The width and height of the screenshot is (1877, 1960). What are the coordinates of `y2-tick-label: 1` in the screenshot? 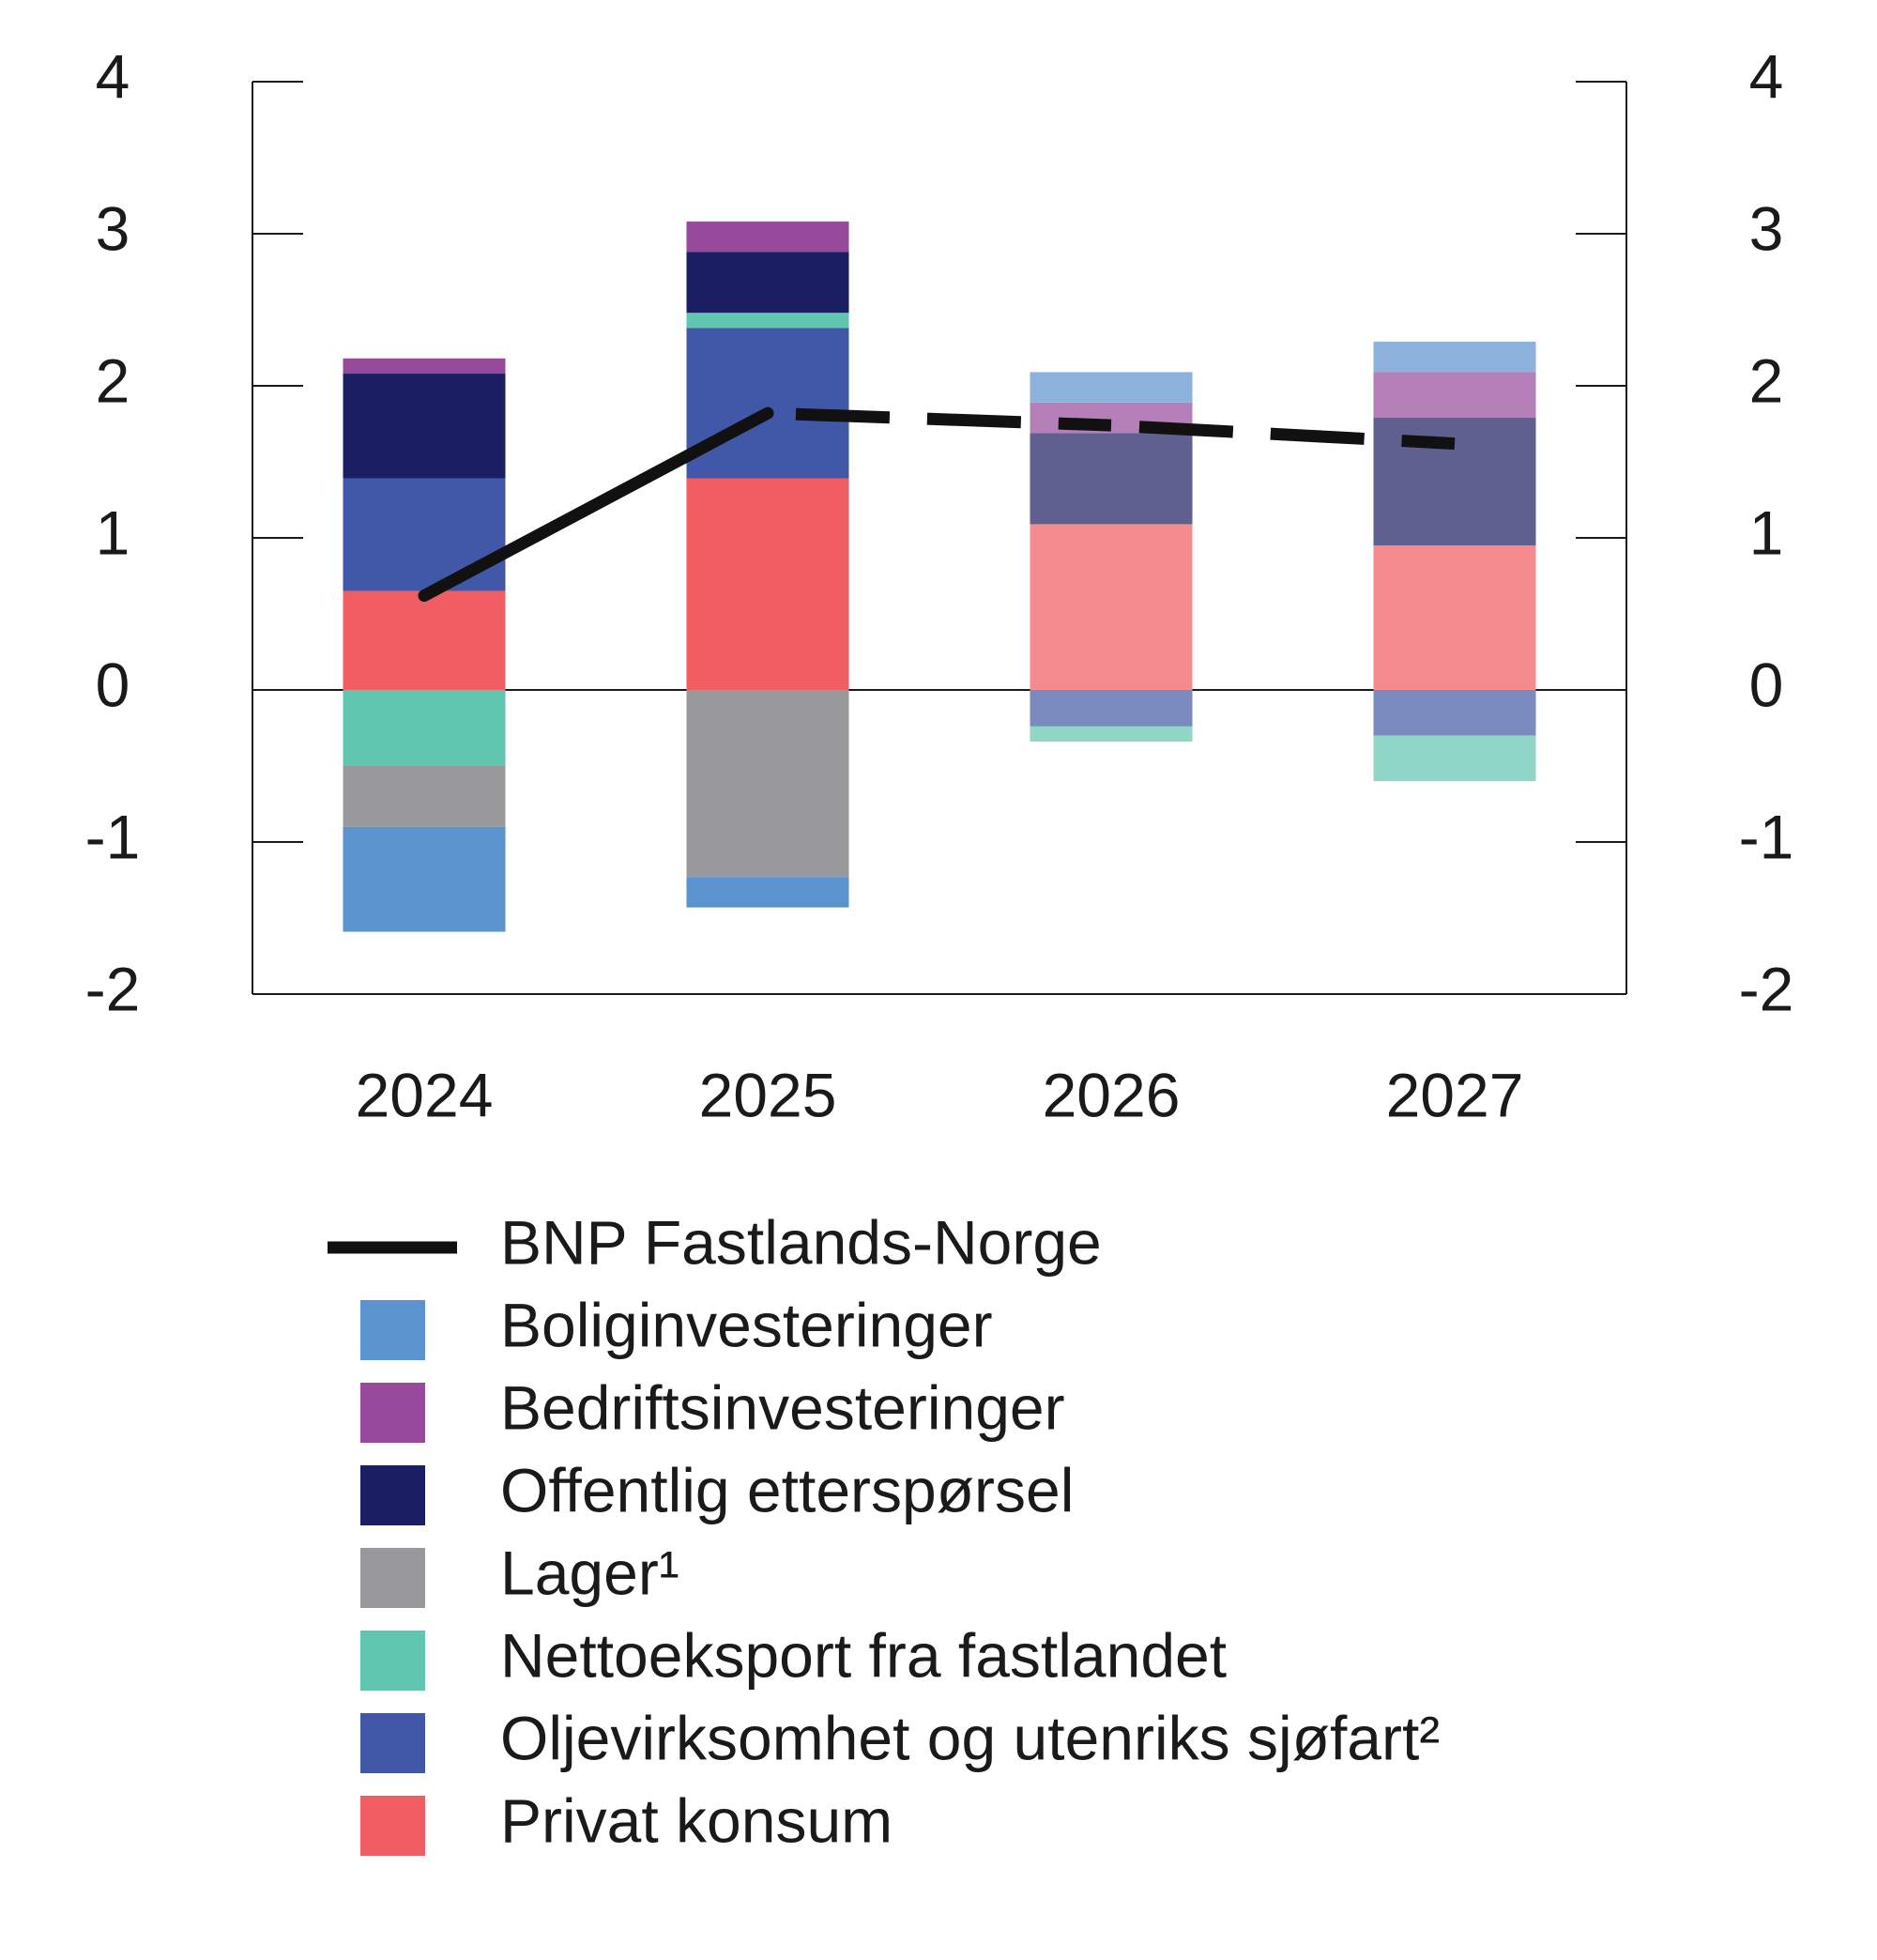 It's located at (1766, 532).